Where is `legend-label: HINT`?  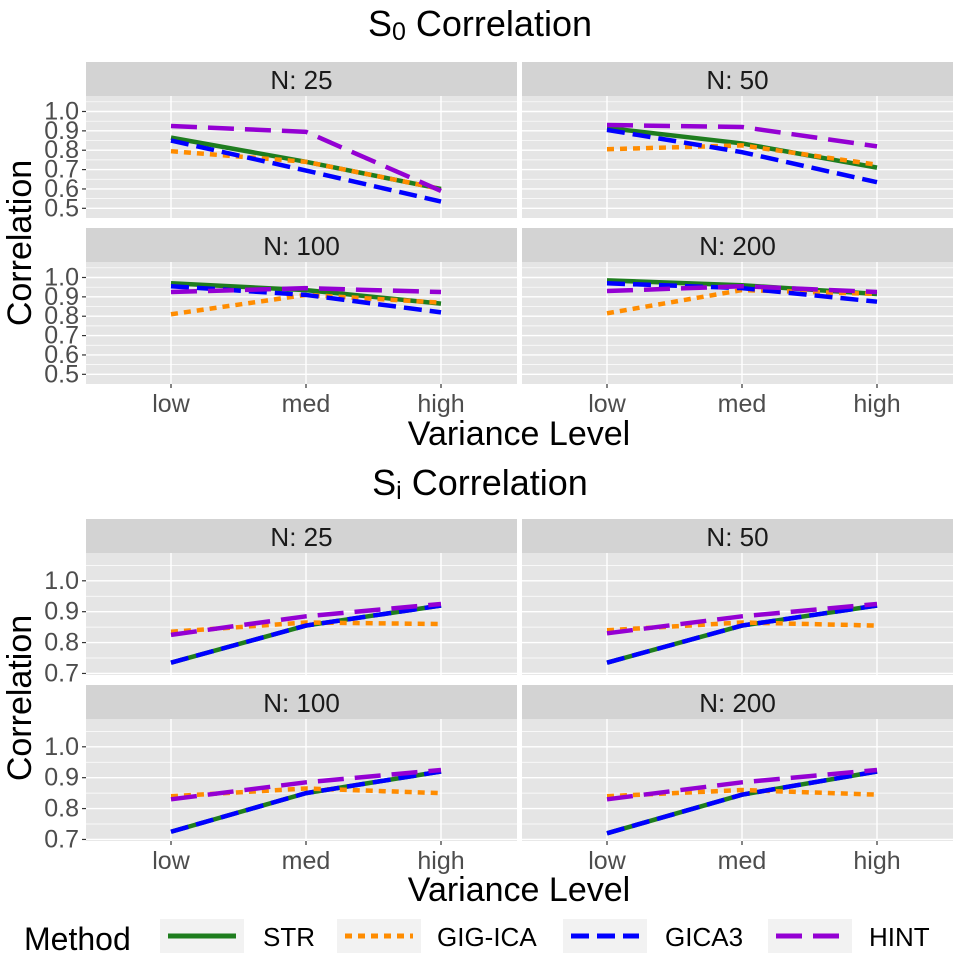
legend-label: HINT is located at coordinates (899, 937).